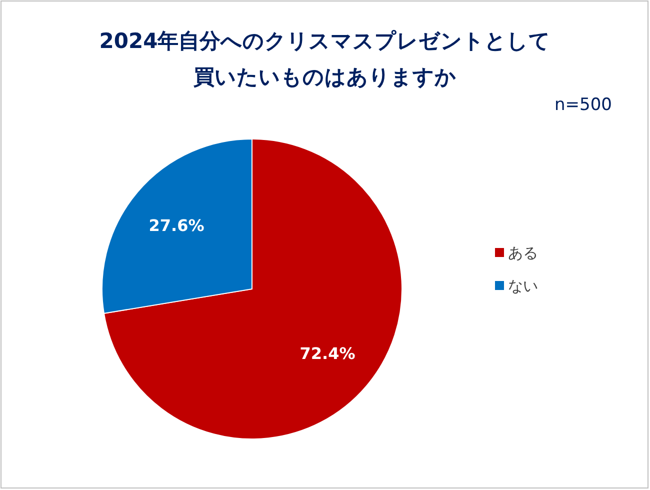 This screenshot has width=650, height=490. I want to click on chart-subtitle: 買いたいものはありますか, so click(324, 77).